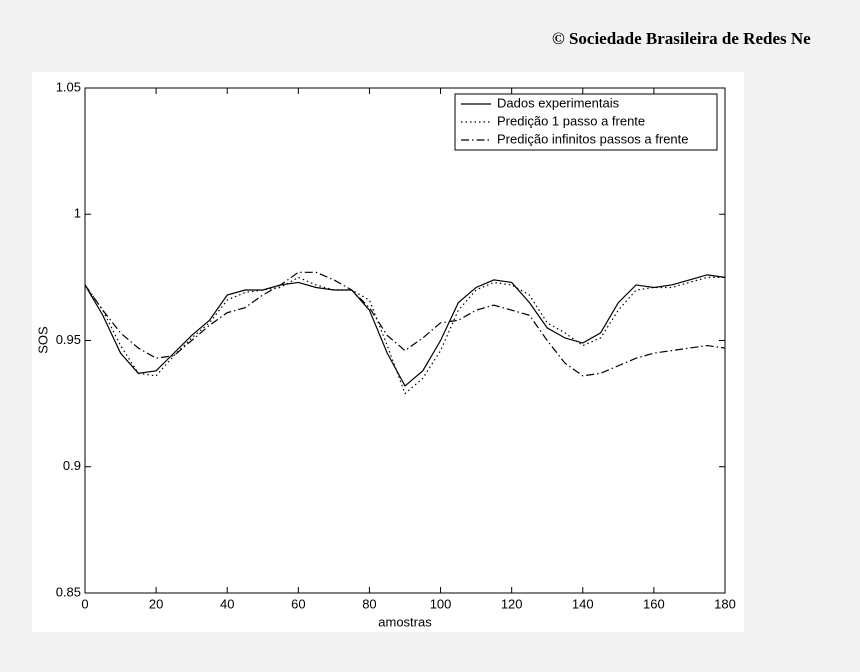 The height and width of the screenshot is (672, 860). I want to click on x-tick-label: 180, so click(725, 603).